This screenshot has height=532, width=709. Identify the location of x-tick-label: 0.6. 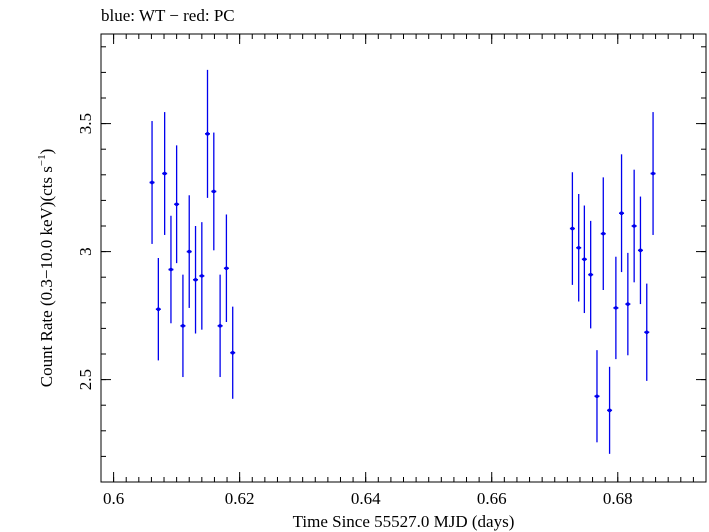
(113, 498).